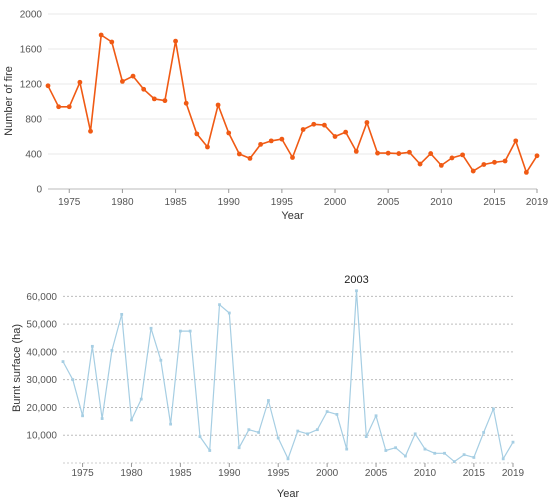 This screenshot has width=550, height=504. Describe the element at coordinates (41, 352) in the screenshot. I see `y-tick-label: 40,000` at that location.